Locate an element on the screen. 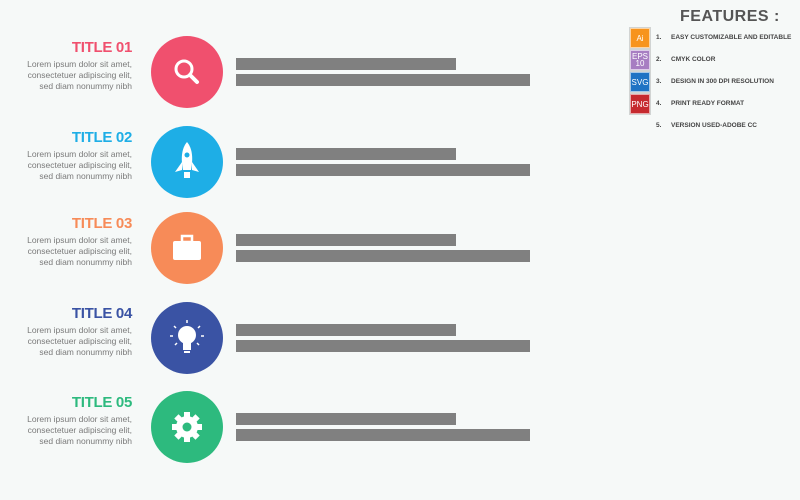 The height and width of the screenshot is (500, 800). file-format-badge: EPS 10 is located at coordinates (640, 60).